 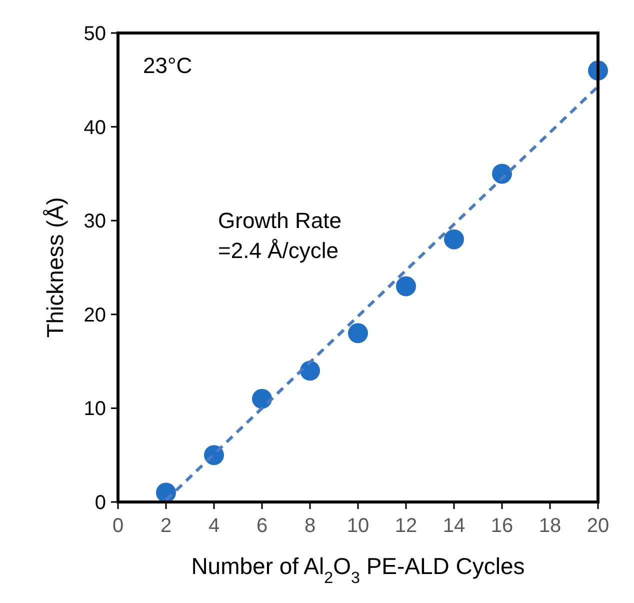 I want to click on y-tick-label: 50, so click(x=95, y=34).